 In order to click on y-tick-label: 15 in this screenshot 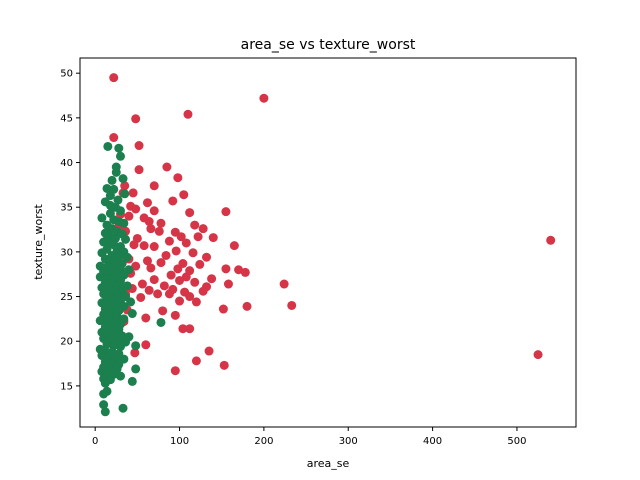, I will do `click(66, 386)`.